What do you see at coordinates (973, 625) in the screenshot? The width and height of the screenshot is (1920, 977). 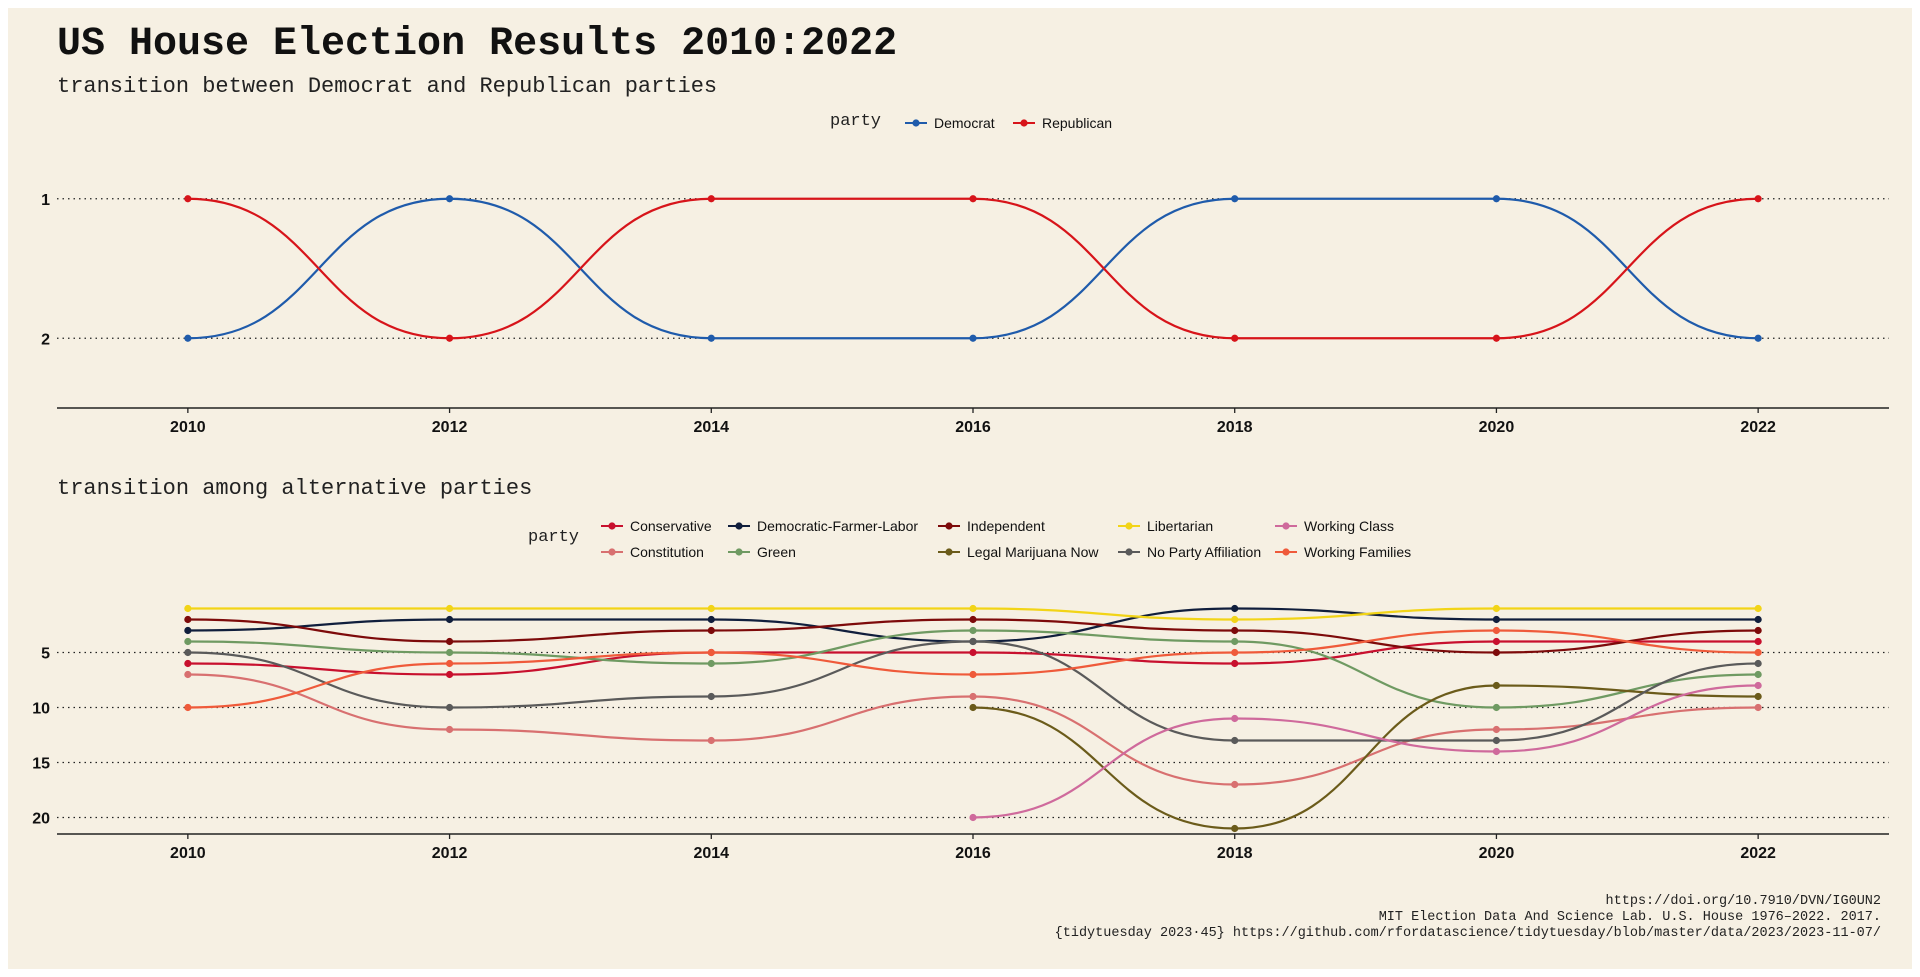 I see `series-line-democratic-farmer-labor` at bounding box center [973, 625].